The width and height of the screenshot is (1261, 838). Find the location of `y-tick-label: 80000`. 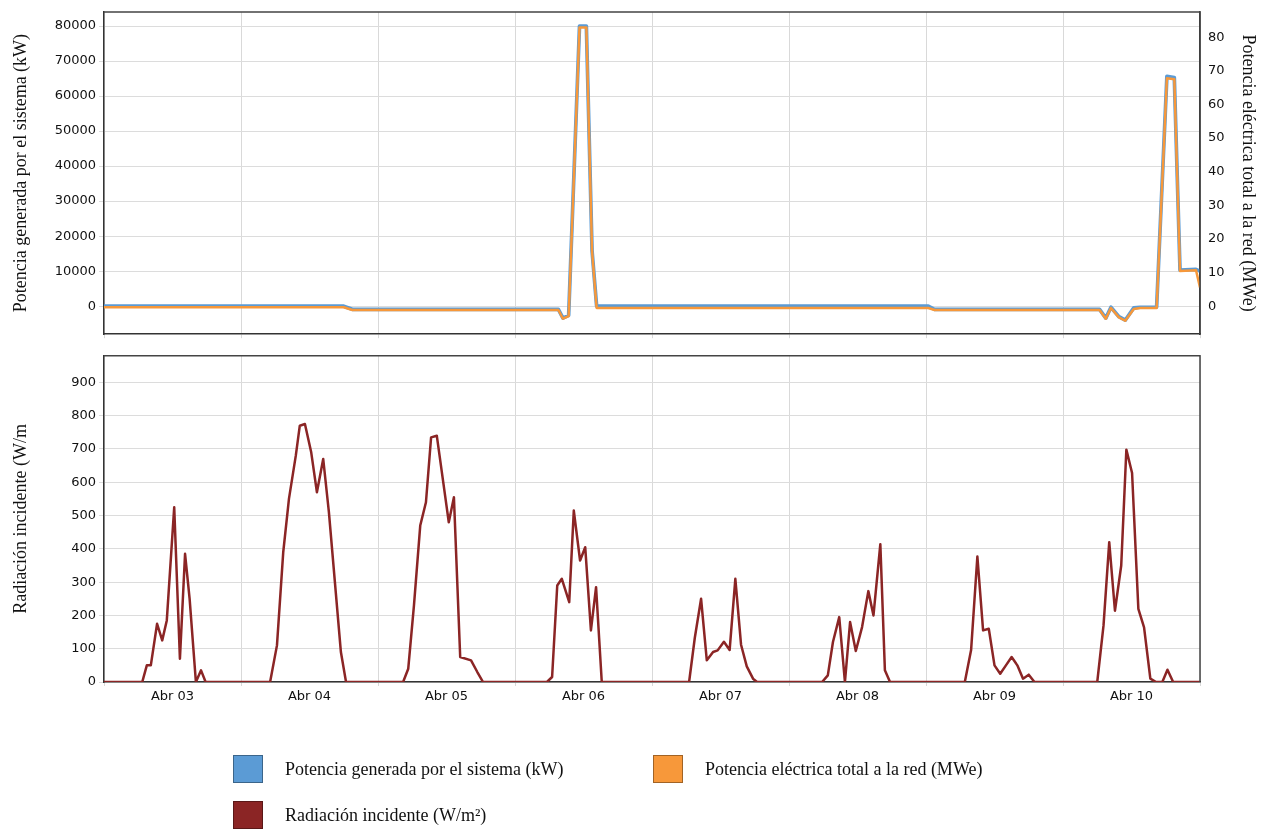

y-tick-label: 80000 is located at coordinates (75, 25).